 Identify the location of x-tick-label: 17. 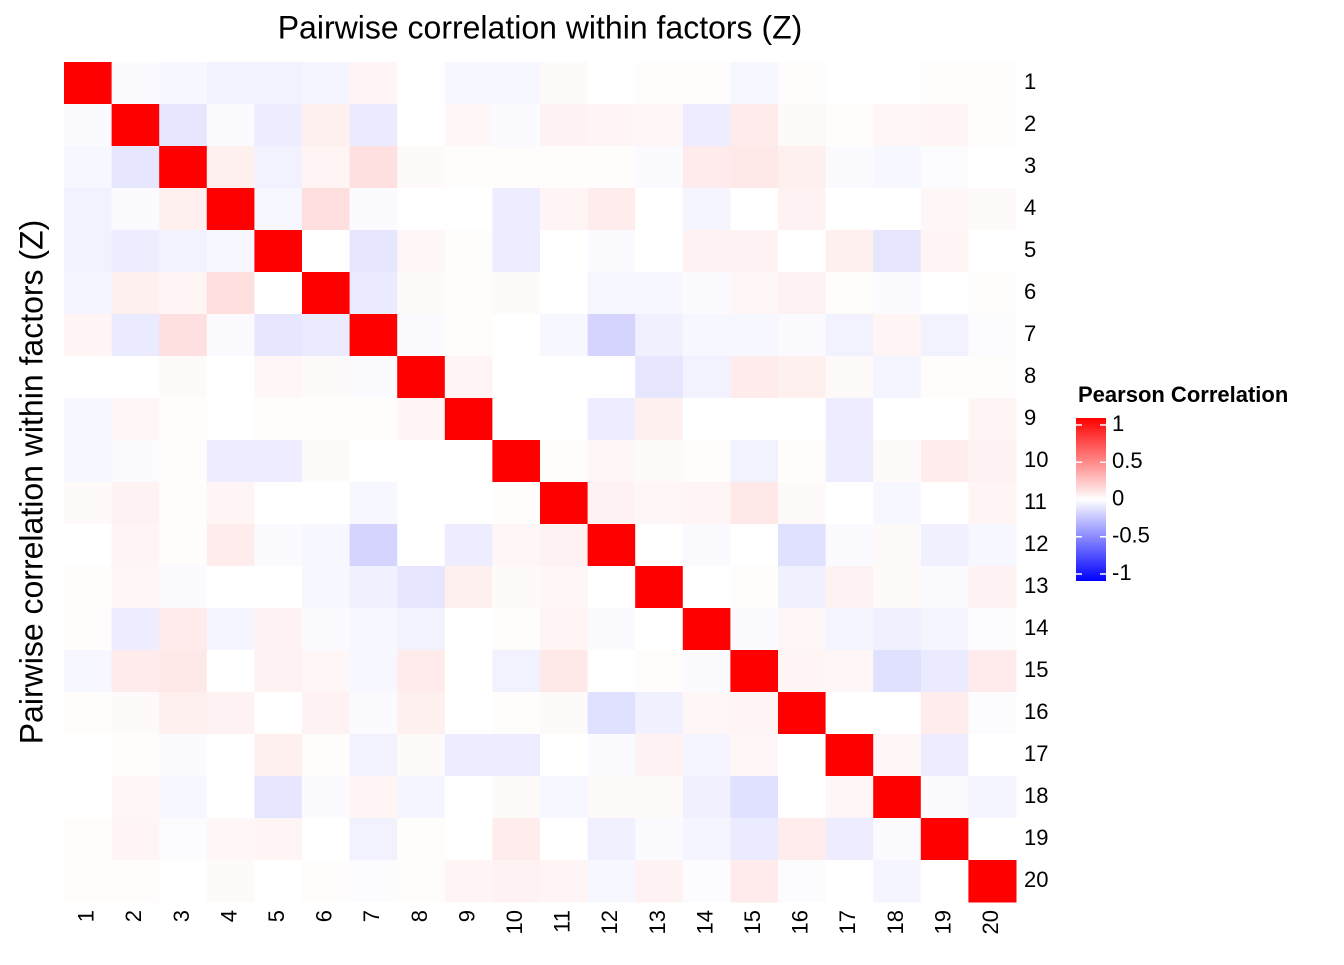
(847, 922).